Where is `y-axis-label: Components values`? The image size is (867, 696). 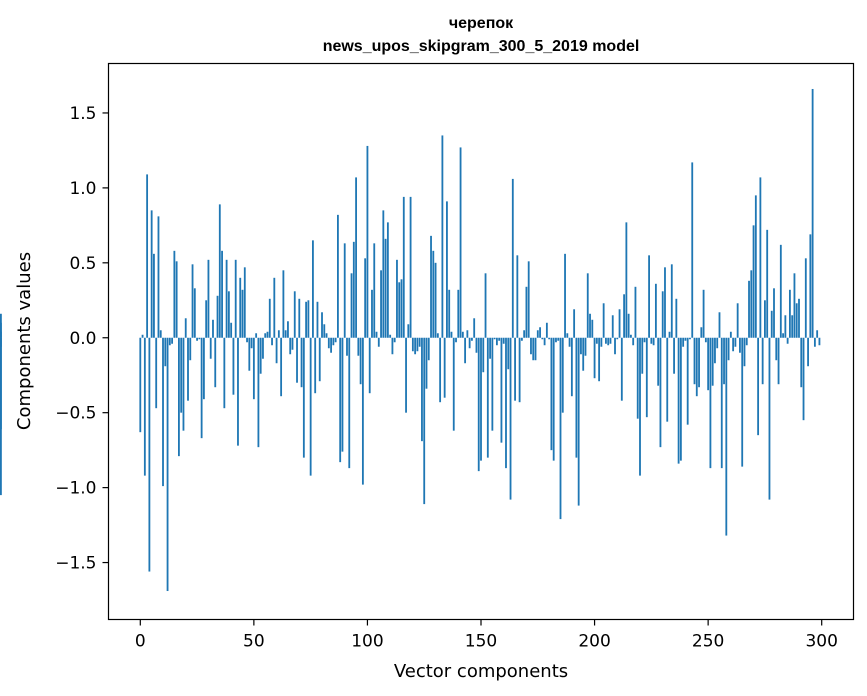
y-axis-label: Components values is located at coordinates (24, 341).